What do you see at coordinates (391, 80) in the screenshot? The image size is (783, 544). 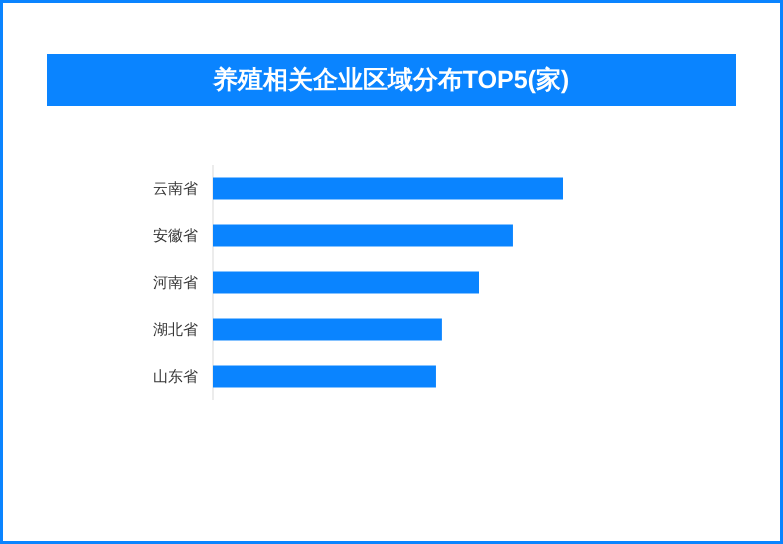 I see `chart-title: 养殖相关企业区域分布TOP5(家)` at bounding box center [391, 80].